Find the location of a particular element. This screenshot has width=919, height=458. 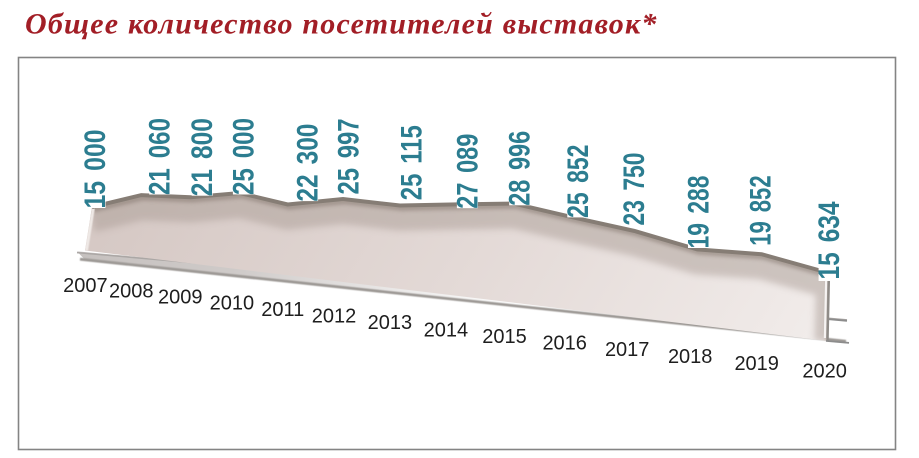

svg-text: 2013 is located at coordinates (390, 323).